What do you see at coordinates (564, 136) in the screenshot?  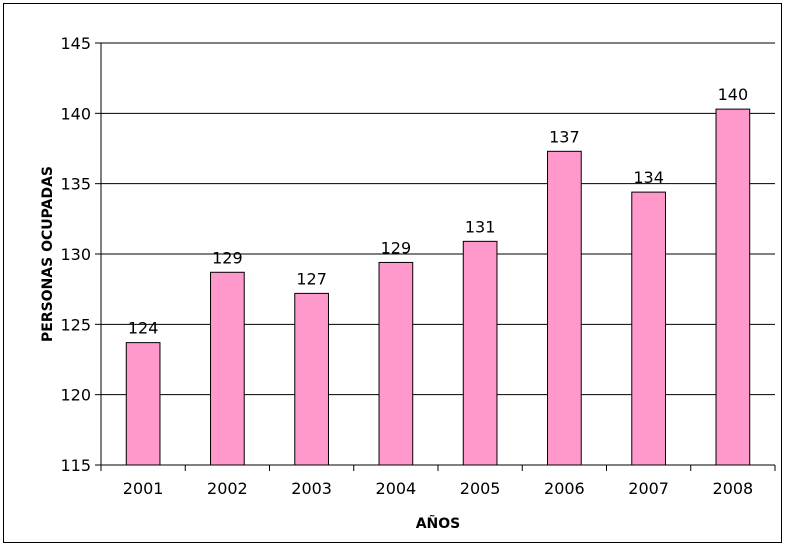 I see `data-label-2006: 137` at bounding box center [564, 136].